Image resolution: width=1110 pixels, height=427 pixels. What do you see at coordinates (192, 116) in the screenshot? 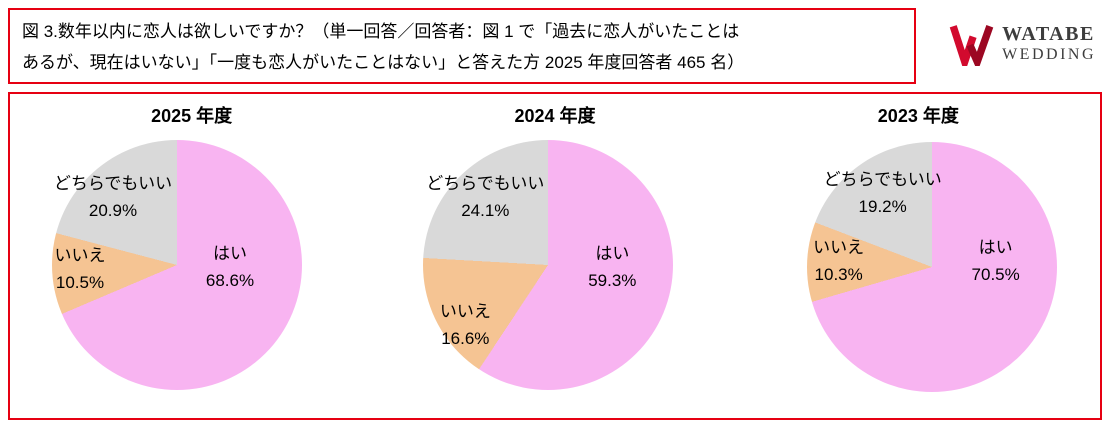
I see `chart-title-2025: 2025 年度` at bounding box center [192, 116].